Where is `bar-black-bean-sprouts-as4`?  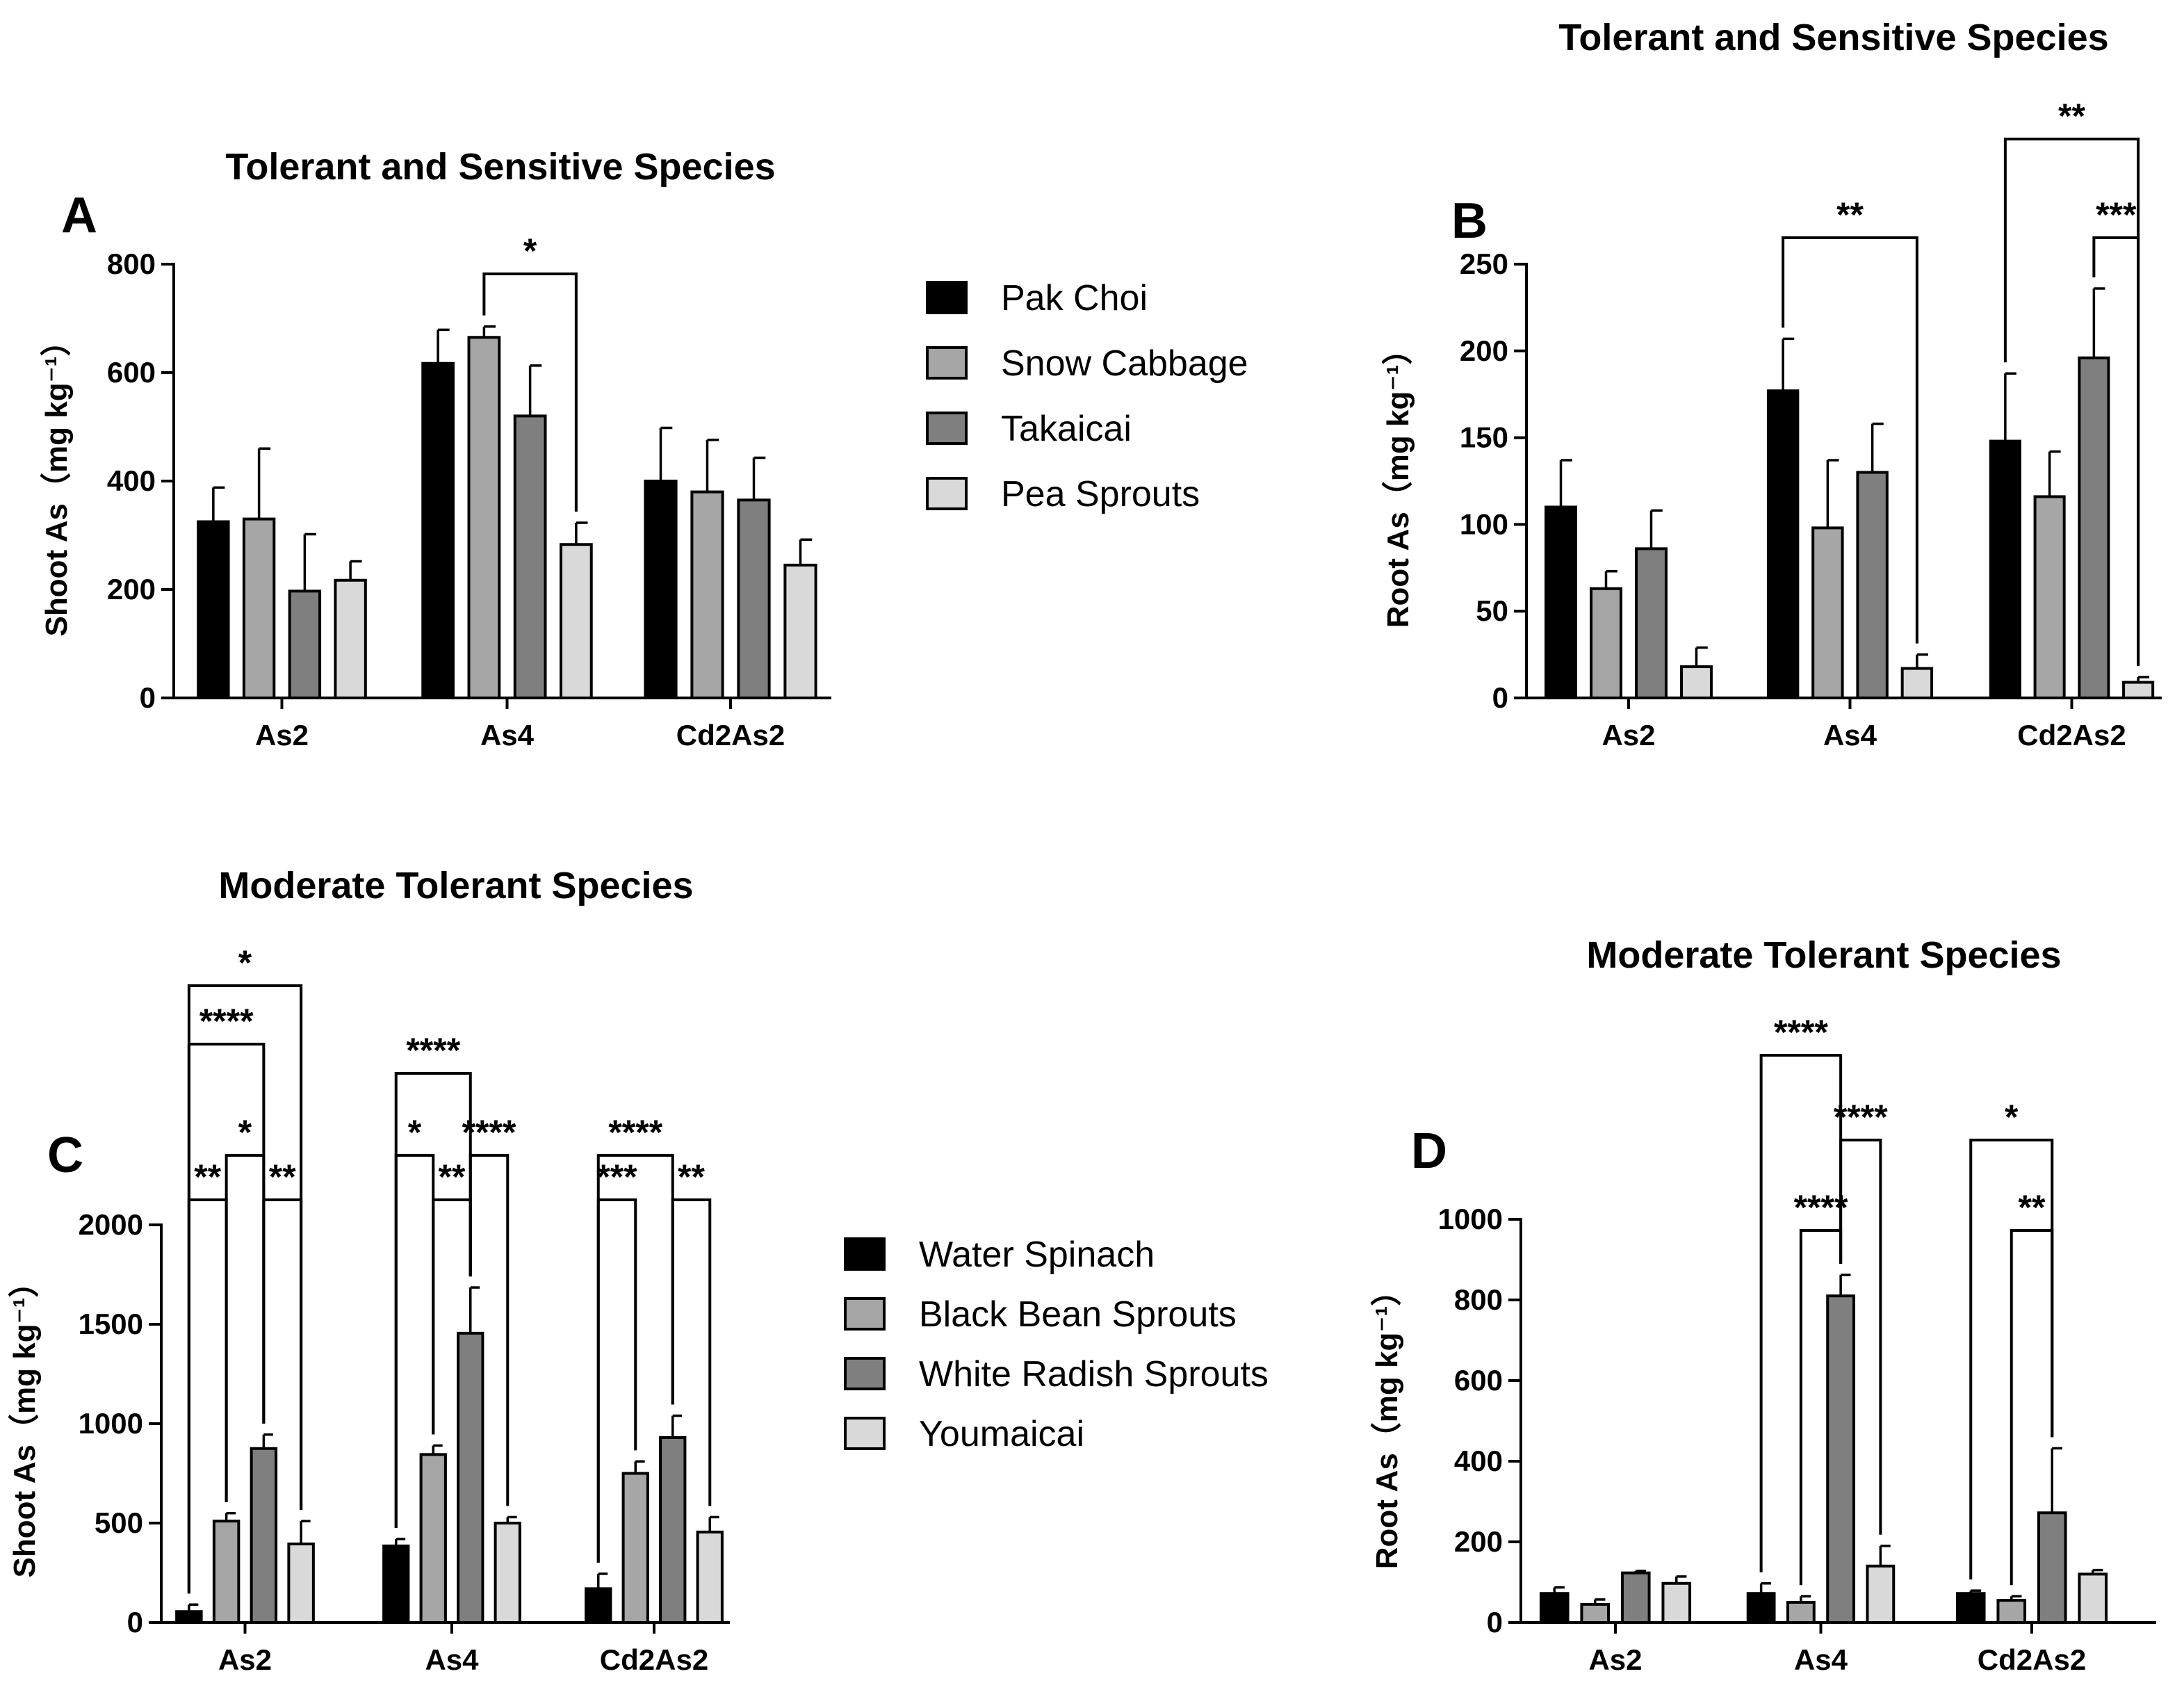 bar-black-bean-sprouts-as4 is located at coordinates (433, 1539).